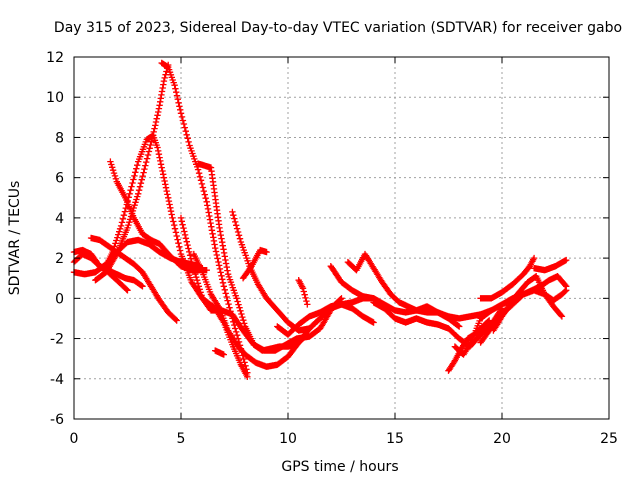 This screenshot has height=480, width=640. I want to click on x-tick-label: 25, so click(609, 439).